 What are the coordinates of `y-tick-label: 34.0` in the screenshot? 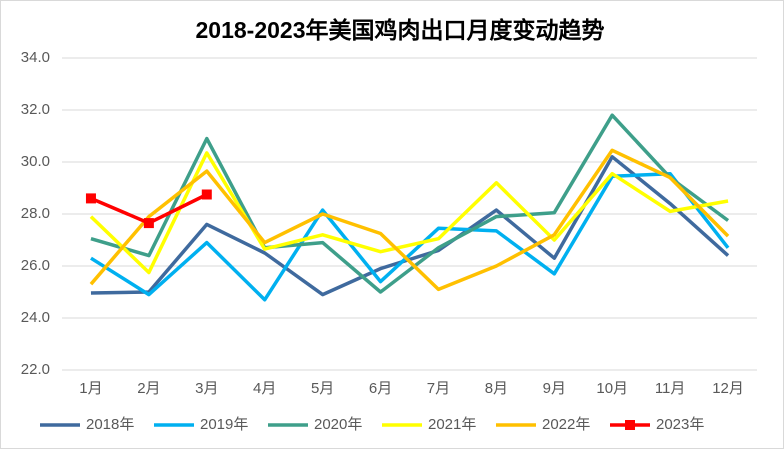 It's located at (35, 57).